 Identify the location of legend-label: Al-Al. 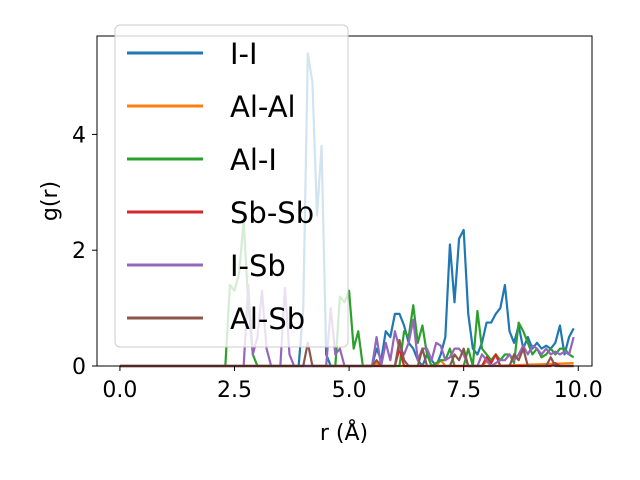
(263, 107).